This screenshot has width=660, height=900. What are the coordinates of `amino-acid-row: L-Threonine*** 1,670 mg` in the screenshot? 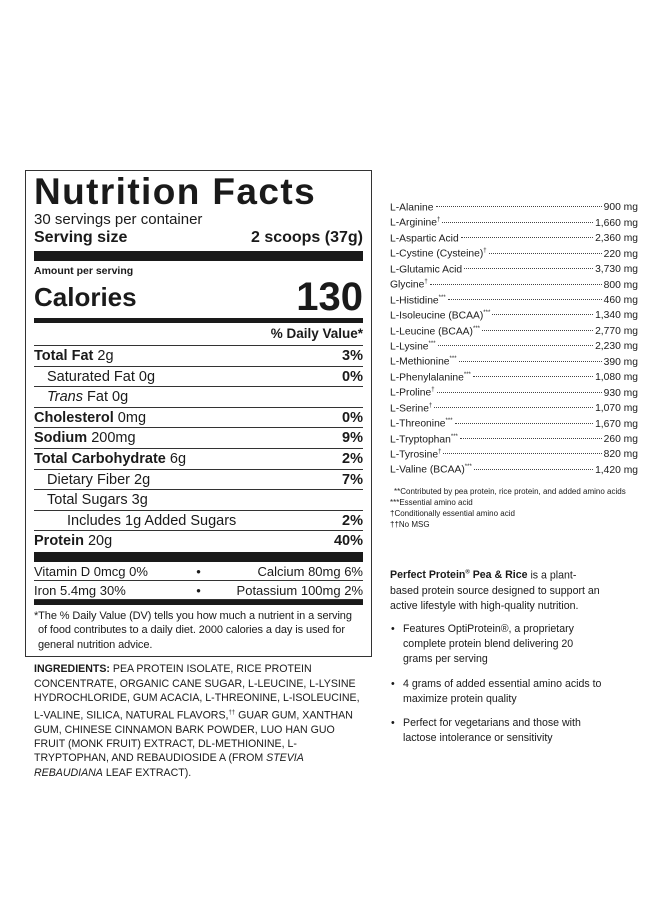 It's located at (514, 421).